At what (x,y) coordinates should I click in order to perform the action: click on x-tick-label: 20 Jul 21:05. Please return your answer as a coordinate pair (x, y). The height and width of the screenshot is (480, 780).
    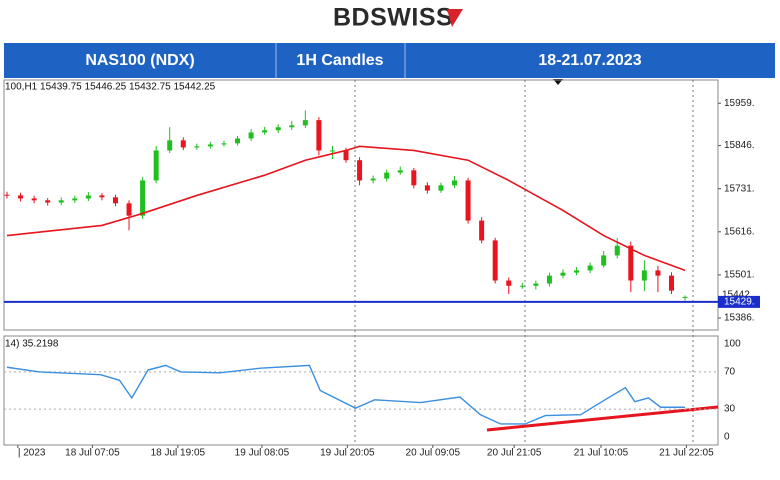
    Looking at the image, I should click on (514, 453).